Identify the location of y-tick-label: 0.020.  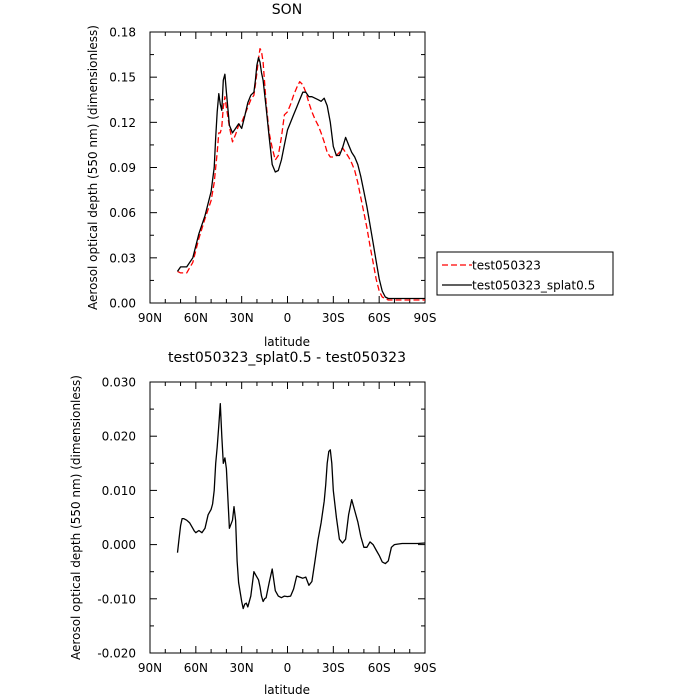
(119, 437).